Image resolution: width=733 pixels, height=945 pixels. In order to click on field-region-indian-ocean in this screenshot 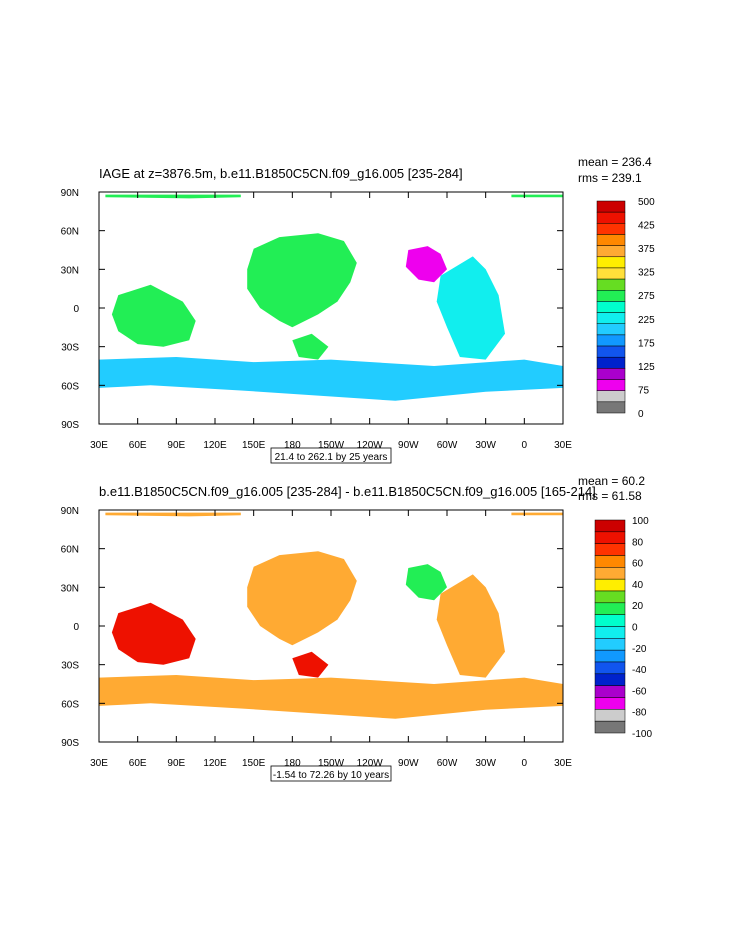, I will do `click(310, 664)`.